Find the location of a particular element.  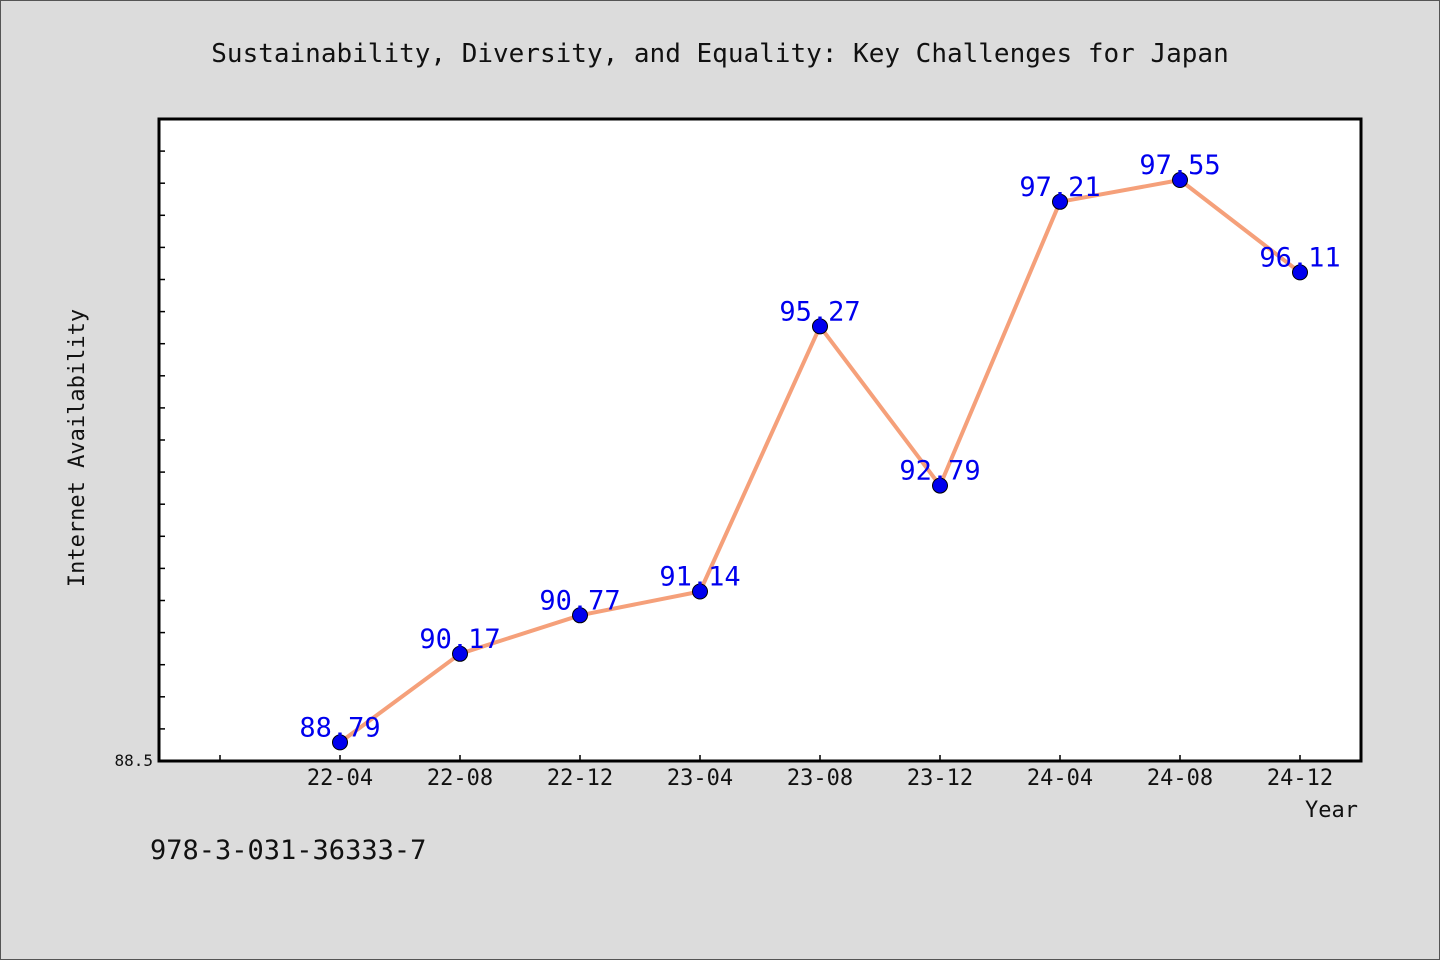

y-tick-label-0: 88.5 is located at coordinates (133, 760).